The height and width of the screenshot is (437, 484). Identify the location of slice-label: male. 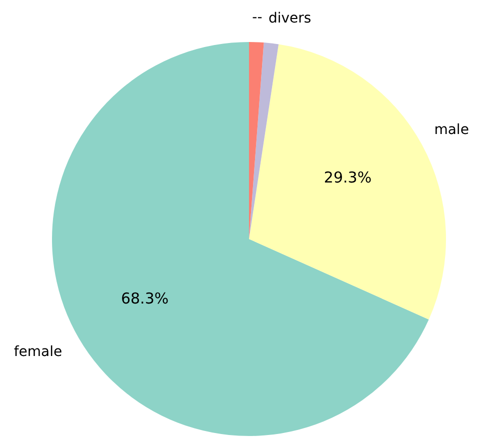
(451, 130).